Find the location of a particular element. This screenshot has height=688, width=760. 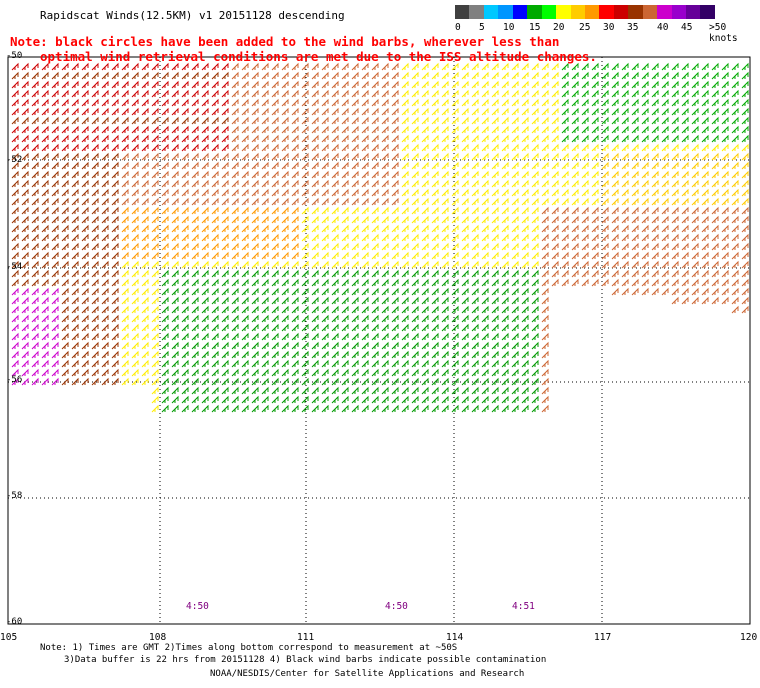

lat-label: -54 is located at coordinates (14, 267).